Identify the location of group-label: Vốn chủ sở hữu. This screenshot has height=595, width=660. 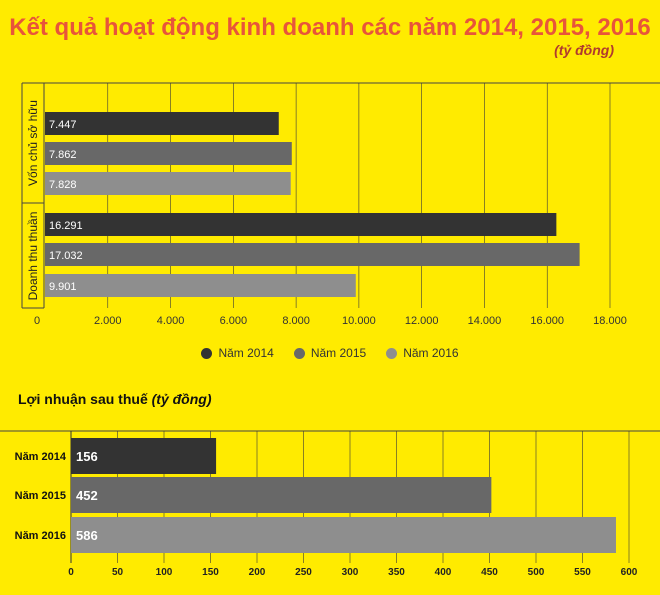
(33, 143).